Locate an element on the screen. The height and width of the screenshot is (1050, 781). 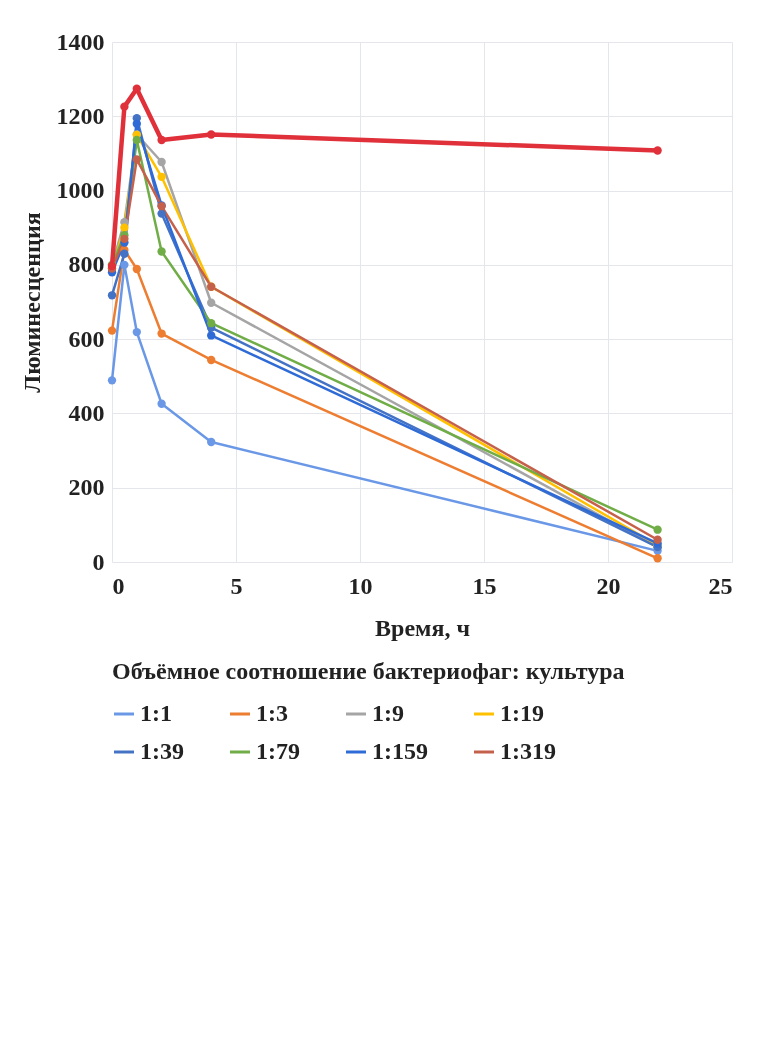
legend-label: 1:79 is located at coordinates (278, 751).